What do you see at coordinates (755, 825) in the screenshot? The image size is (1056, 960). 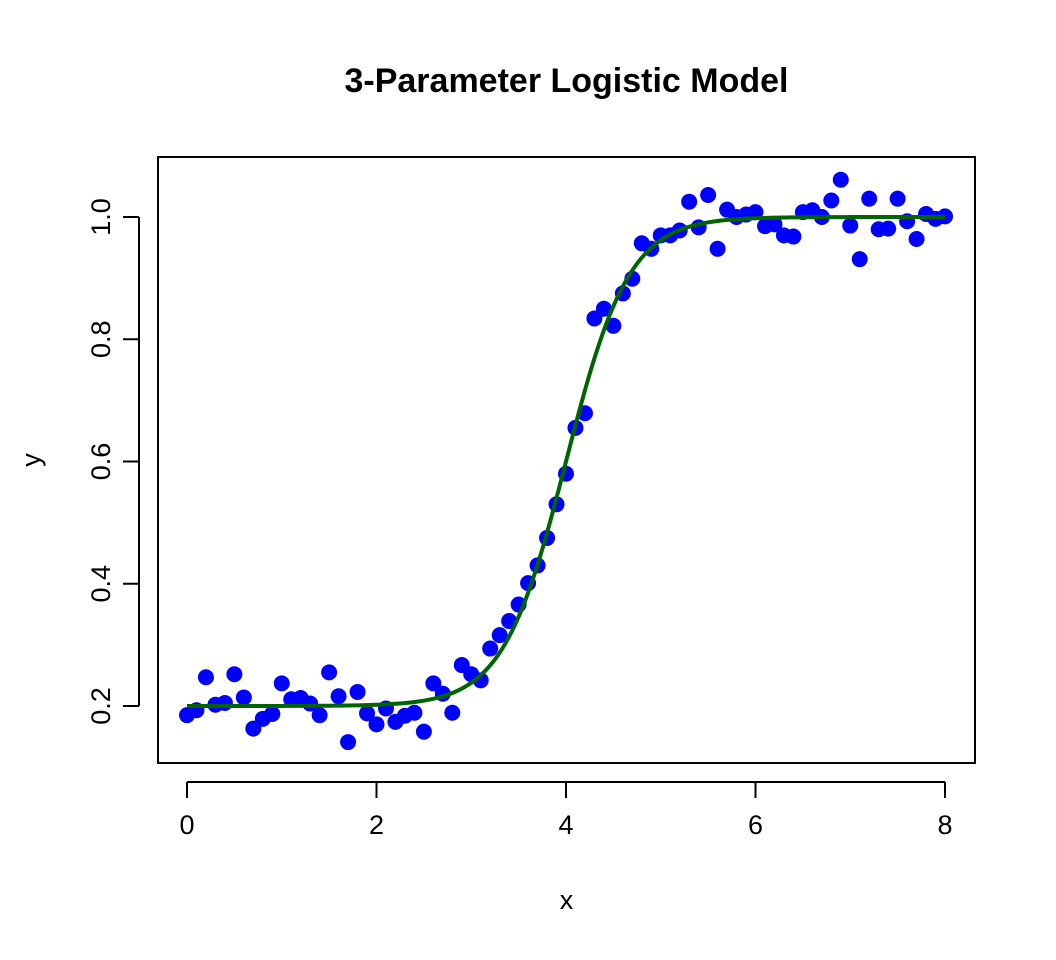 I see `x-tick-label: 6` at bounding box center [755, 825].